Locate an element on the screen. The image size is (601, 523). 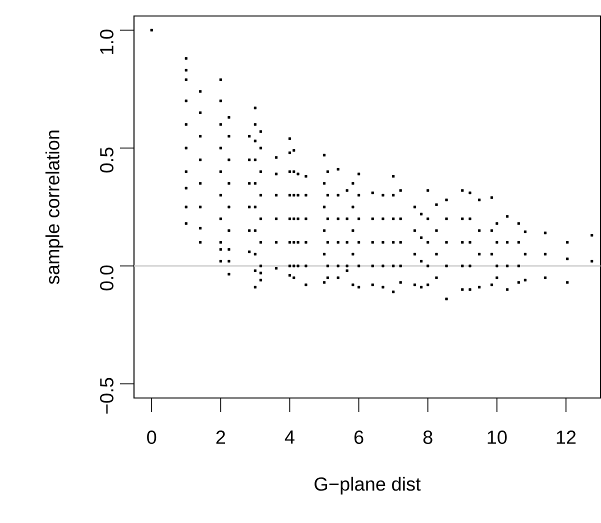
x-tick-label: 6 is located at coordinates (359, 437).